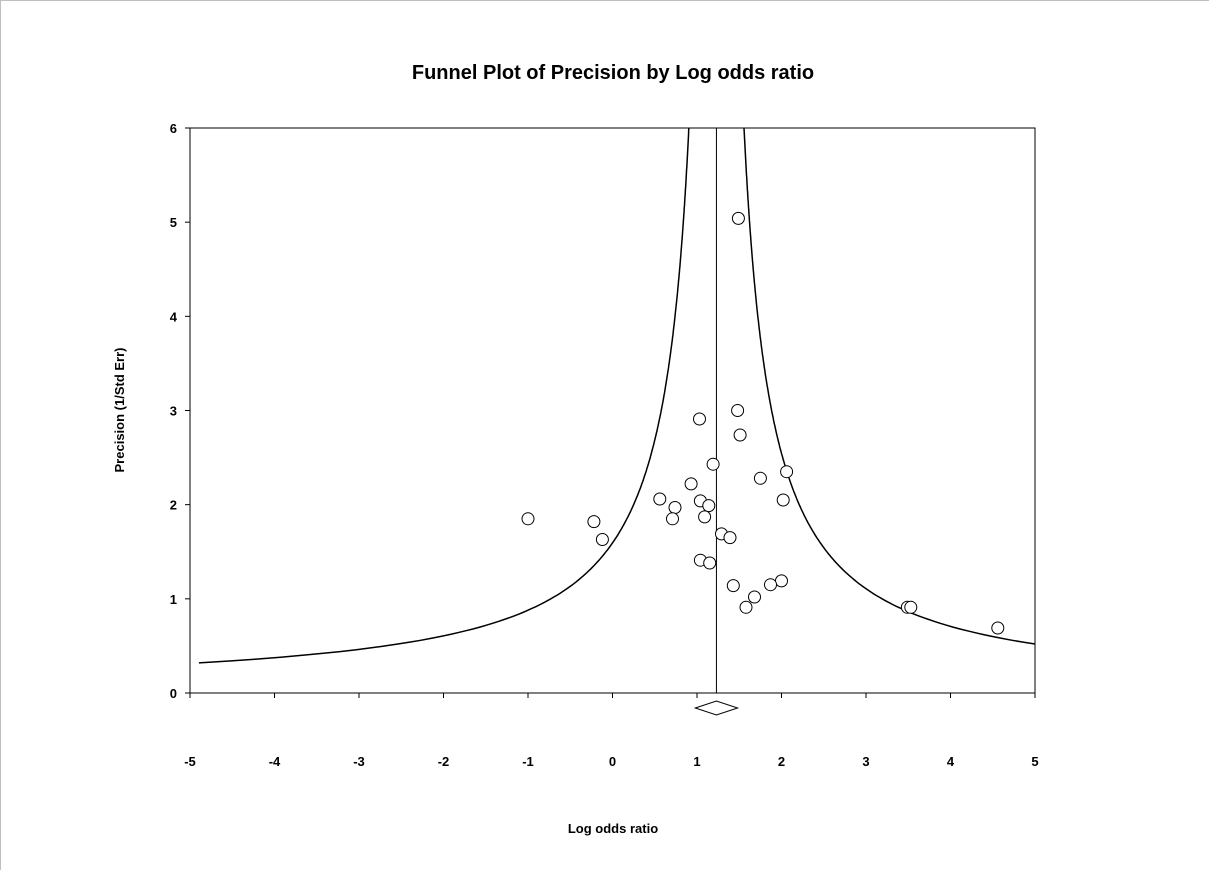 The height and width of the screenshot is (870, 1209). I want to click on x-tick-label: 1, so click(696, 761).